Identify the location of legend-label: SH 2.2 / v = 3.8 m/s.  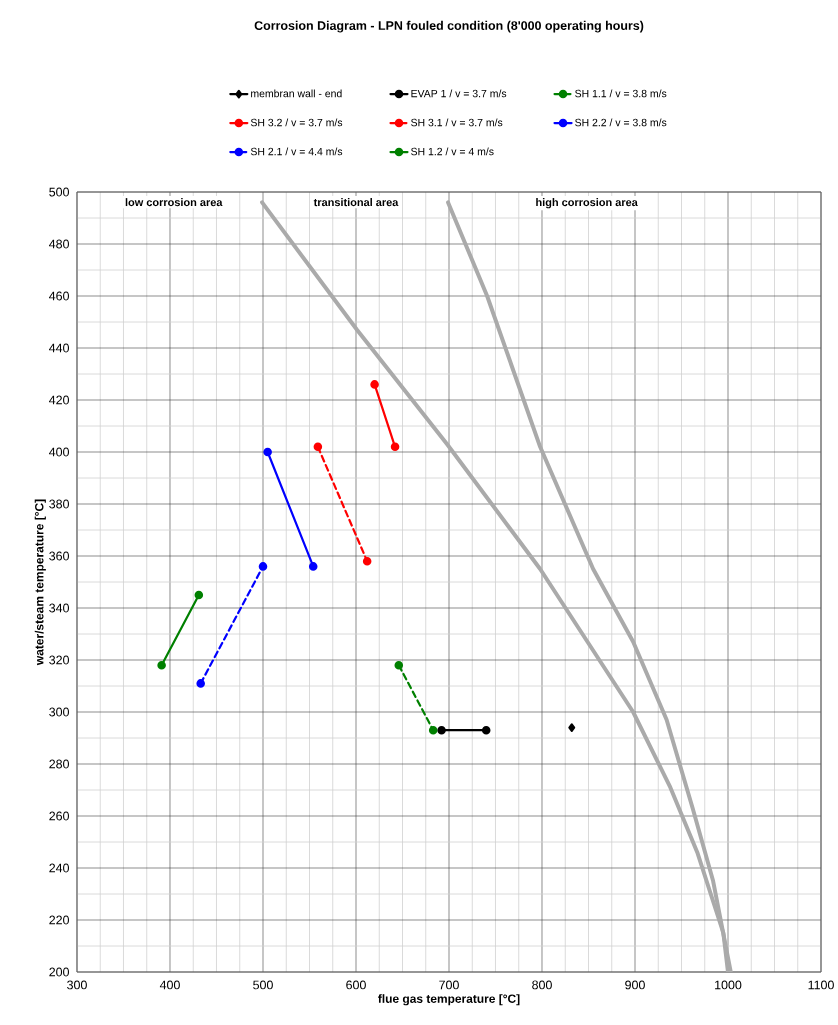
(621, 122).